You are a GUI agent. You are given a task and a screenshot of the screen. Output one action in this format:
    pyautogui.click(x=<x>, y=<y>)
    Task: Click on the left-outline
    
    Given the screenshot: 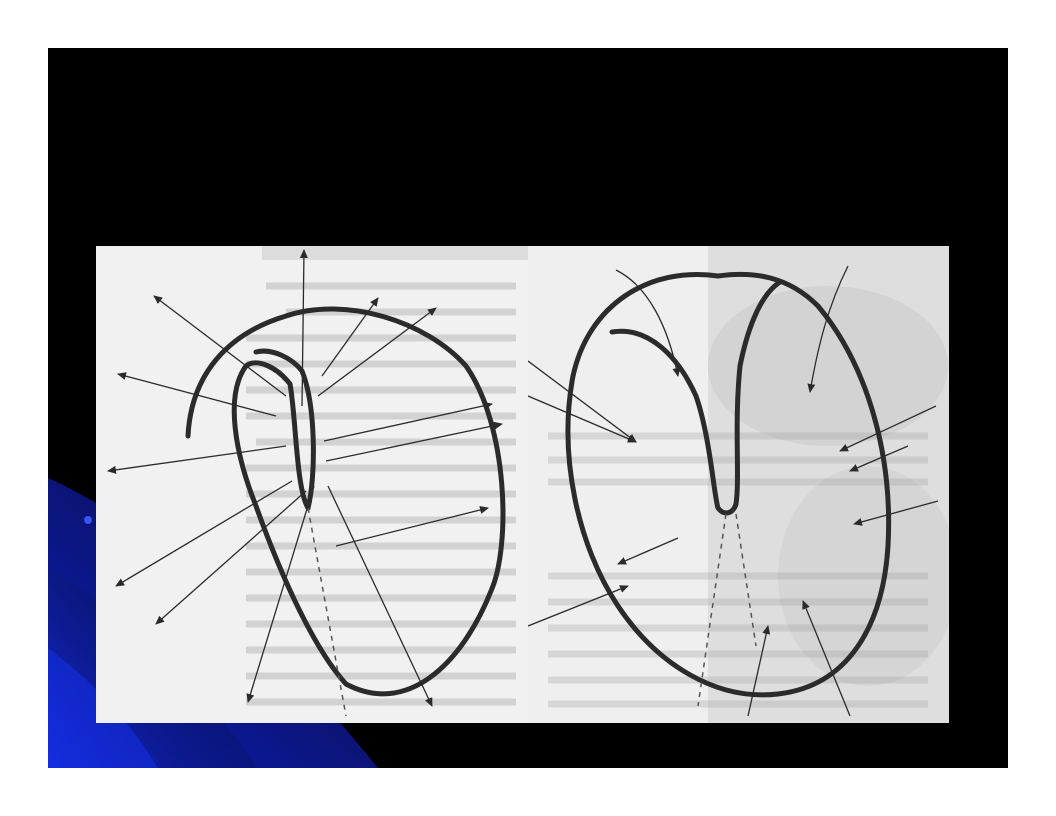 What is the action you would take?
    pyautogui.click(x=345, y=501)
    